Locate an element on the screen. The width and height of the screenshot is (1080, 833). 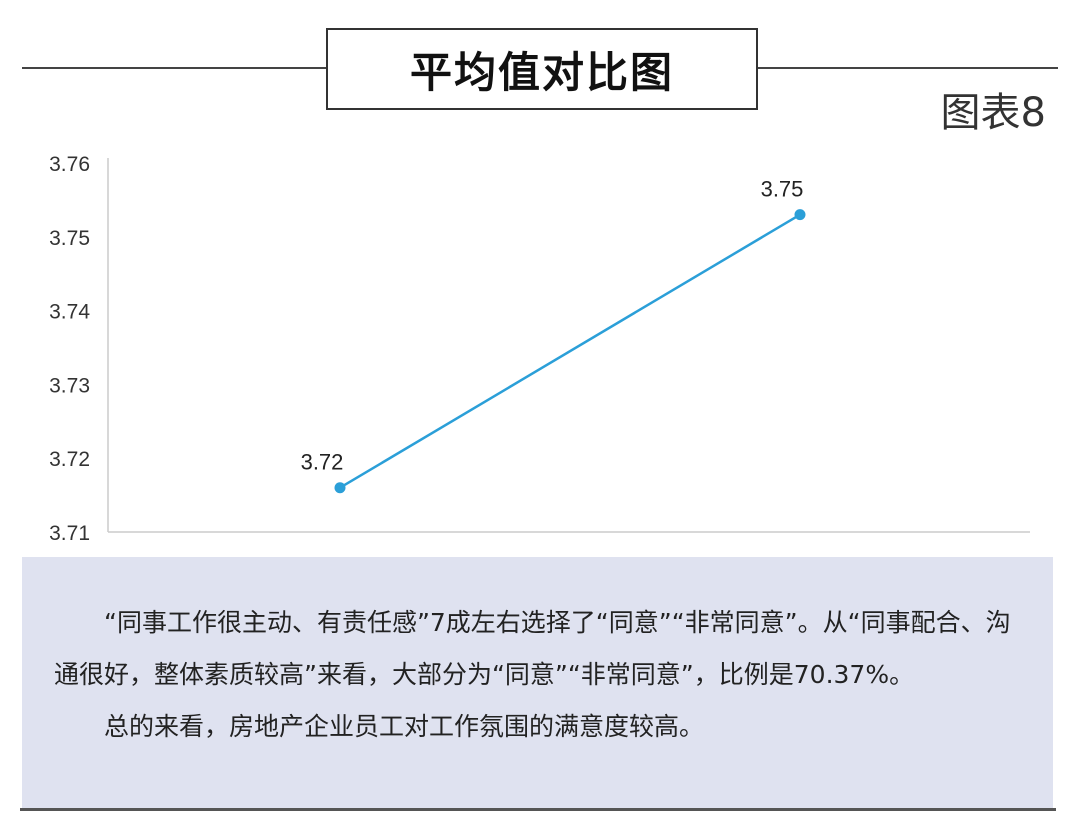
figure-label: 图表8 is located at coordinates (993, 113).